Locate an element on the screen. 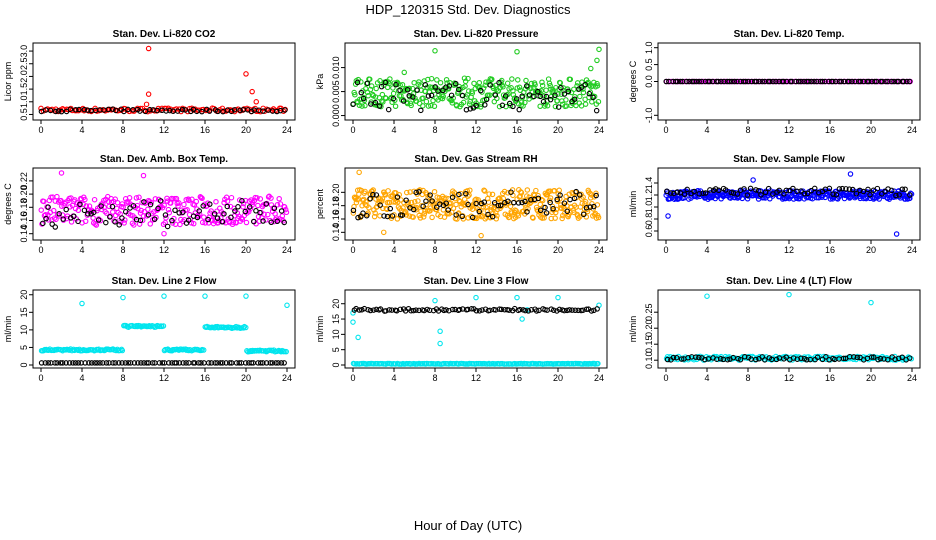  panel-8-ytick-label-4: 20 is located at coordinates (336, 304).